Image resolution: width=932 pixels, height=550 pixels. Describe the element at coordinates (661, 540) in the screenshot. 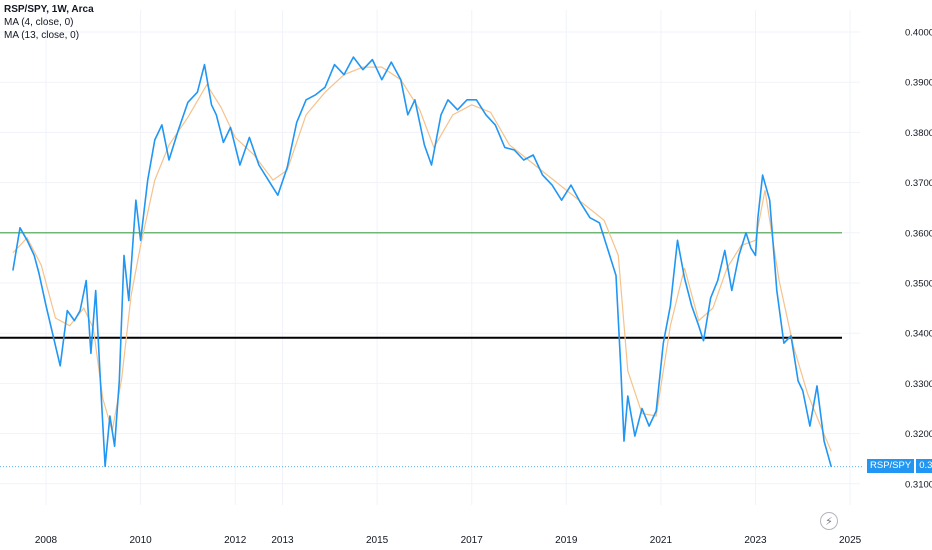

I see `x-tick-label: 2021` at that location.